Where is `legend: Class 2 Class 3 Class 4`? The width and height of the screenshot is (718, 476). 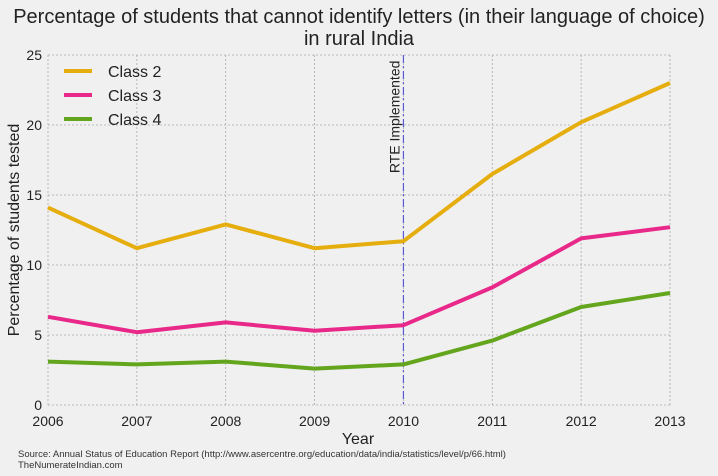 legend: Class 2 Class 3 Class 4 is located at coordinates (112, 96).